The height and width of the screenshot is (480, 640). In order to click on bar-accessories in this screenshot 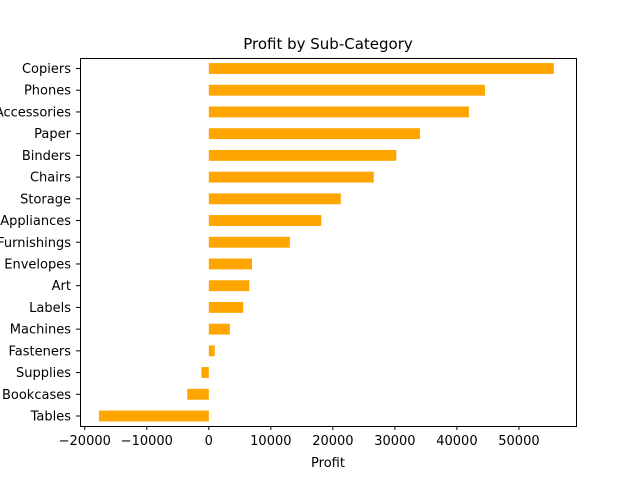, I will do `click(338, 112)`.